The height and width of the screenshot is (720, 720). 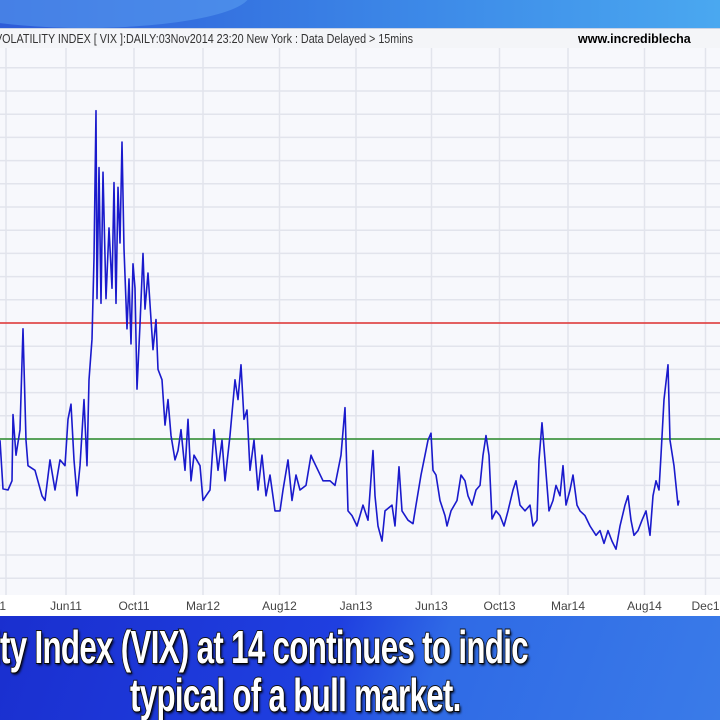 I want to click on site-link: www.incrediblecha, so click(x=634, y=39).